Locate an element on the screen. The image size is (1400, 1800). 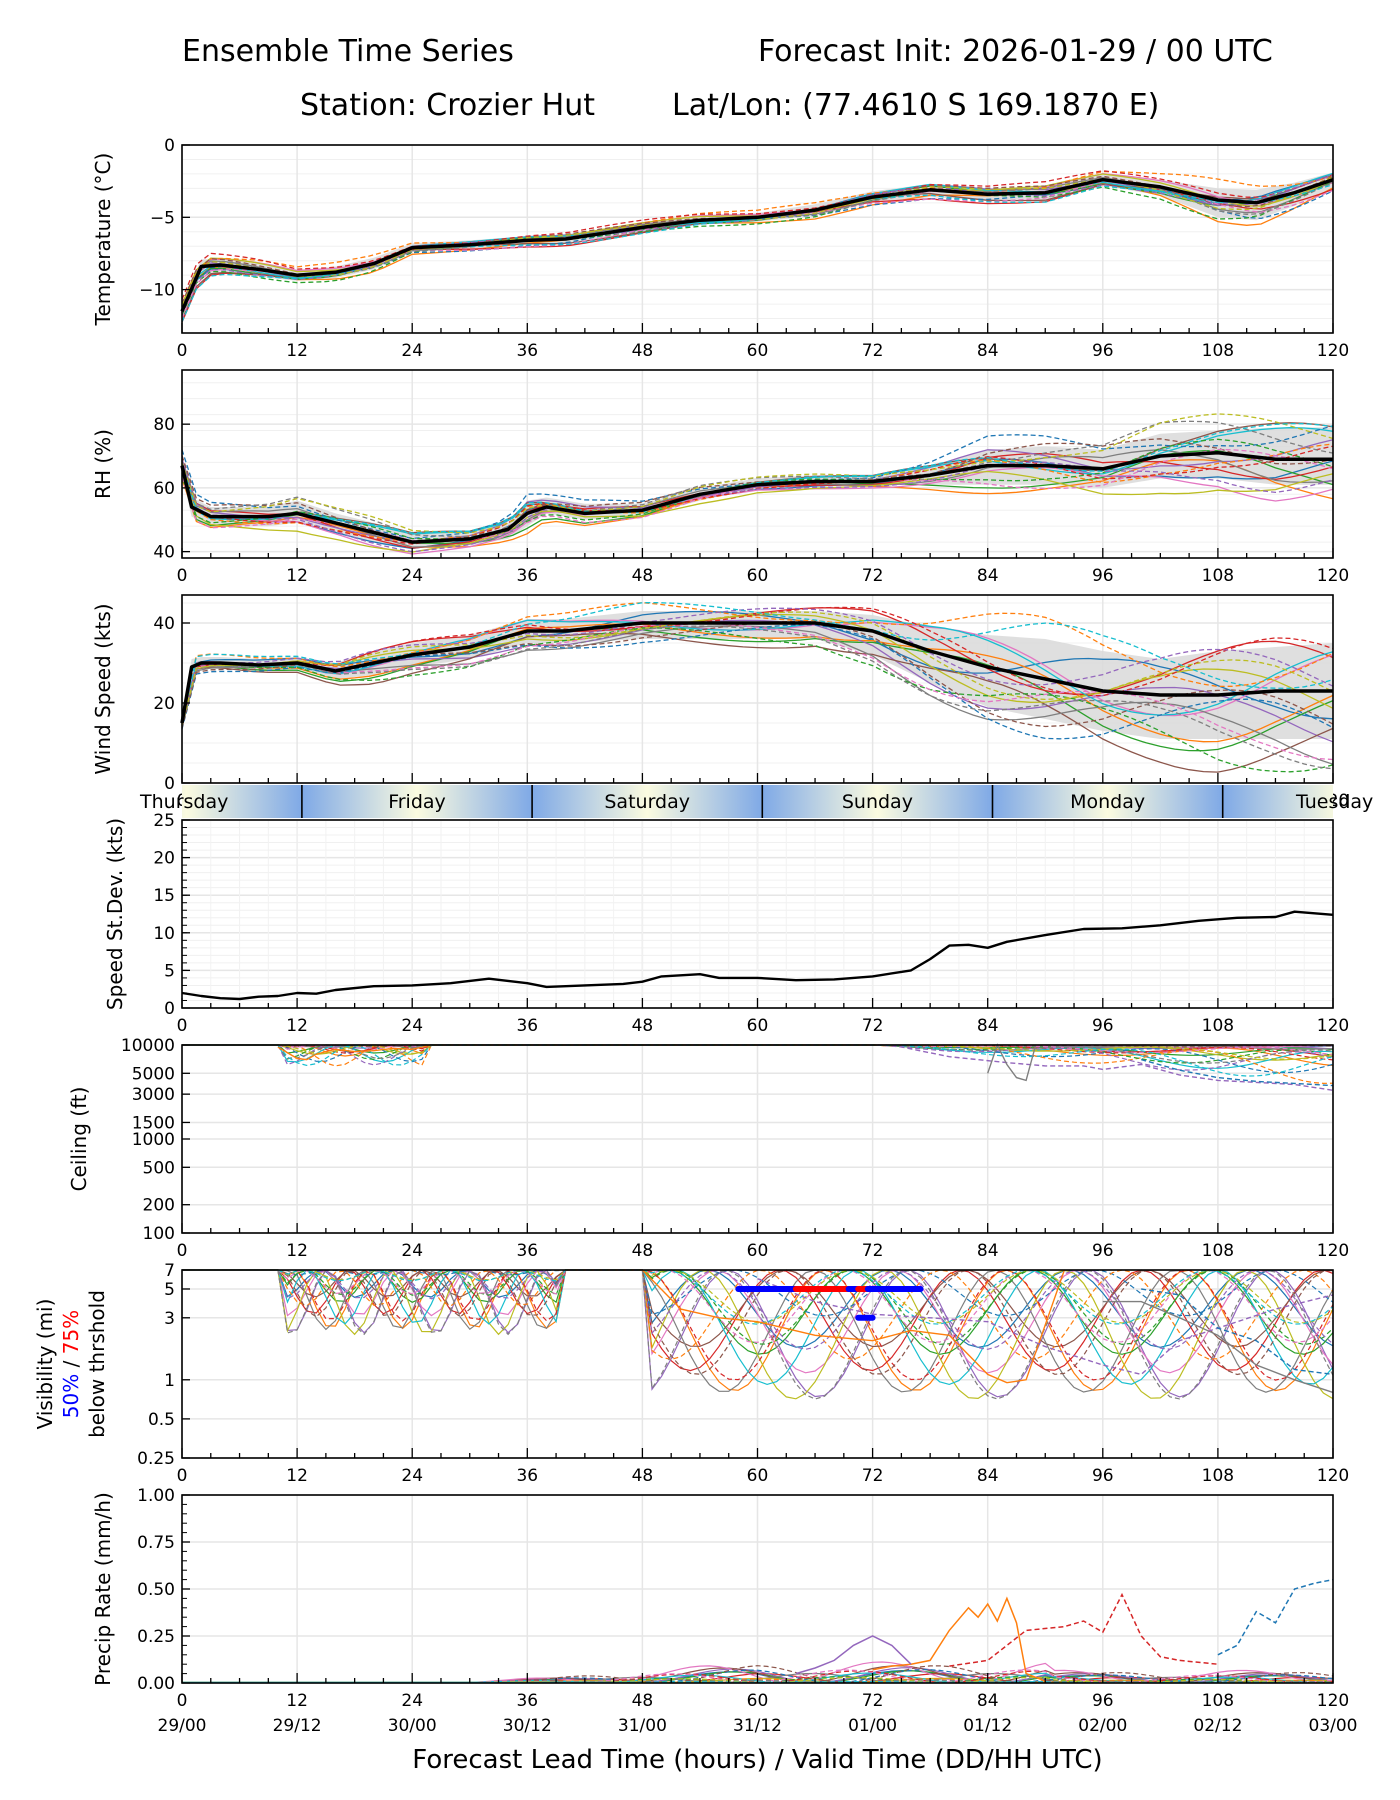
percent-75-label: 75% is located at coordinates (71, 1332).